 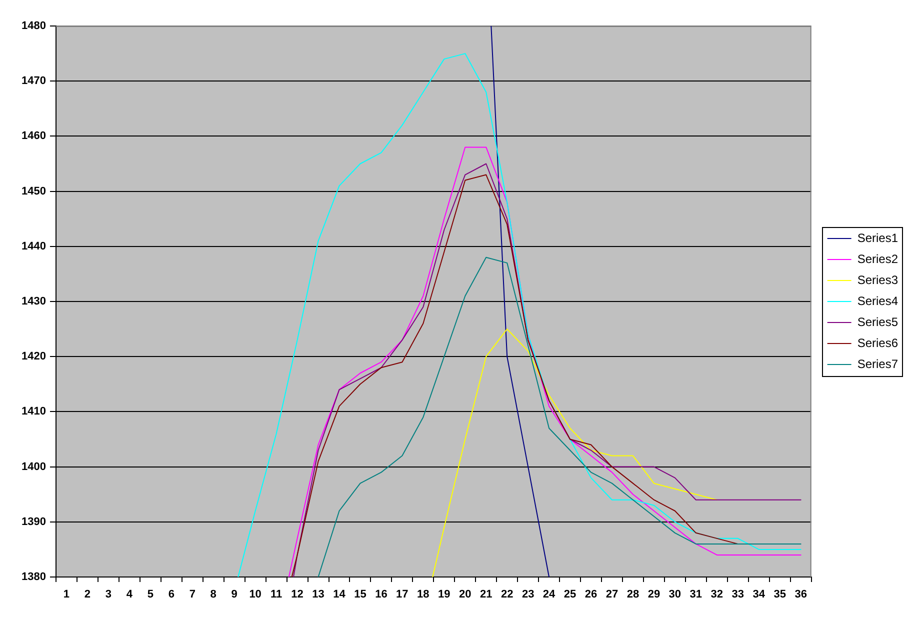 What do you see at coordinates (34, 191) in the screenshot?
I see `y-tick-label: 1450` at bounding box center [34, 191].